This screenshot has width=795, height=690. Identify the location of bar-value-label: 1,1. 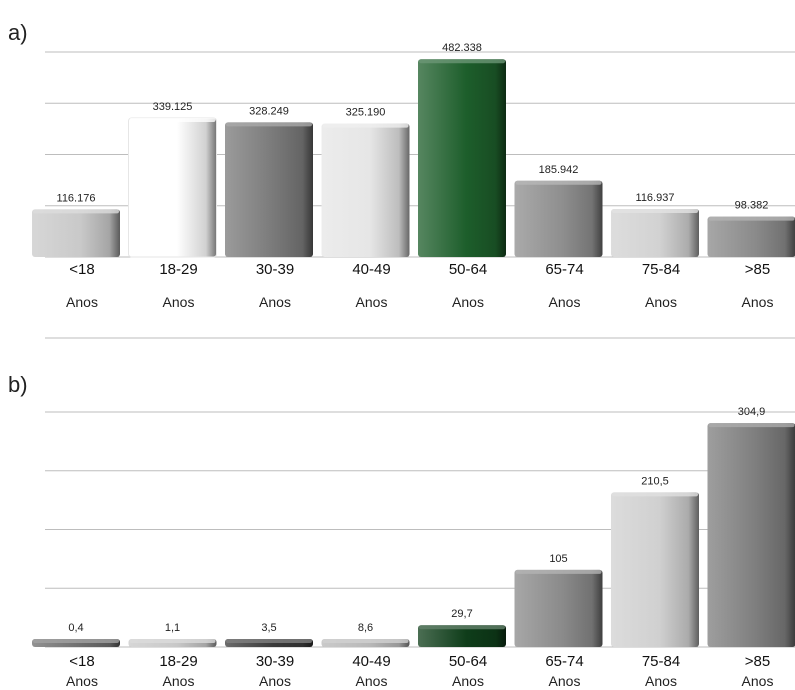
(172, 628).